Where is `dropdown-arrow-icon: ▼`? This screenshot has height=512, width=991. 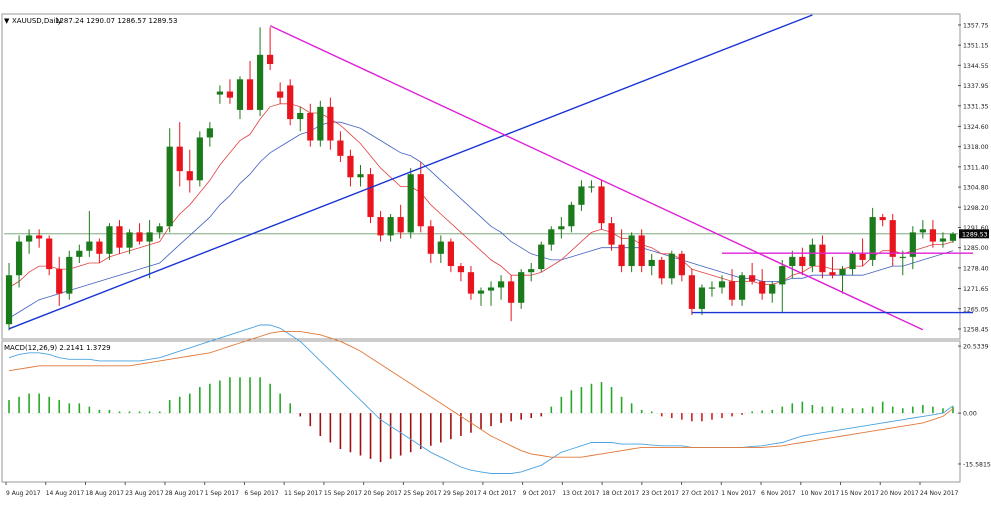
dropdown-arrow-icon: ▼ is located at coordinates (7, 21).